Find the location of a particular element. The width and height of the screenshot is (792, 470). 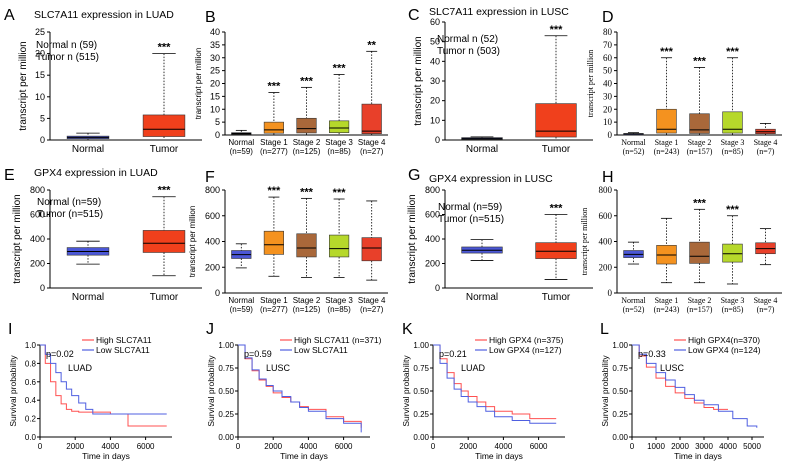

box-normal: Normal(n=52) is located at coordinates (633, 144).